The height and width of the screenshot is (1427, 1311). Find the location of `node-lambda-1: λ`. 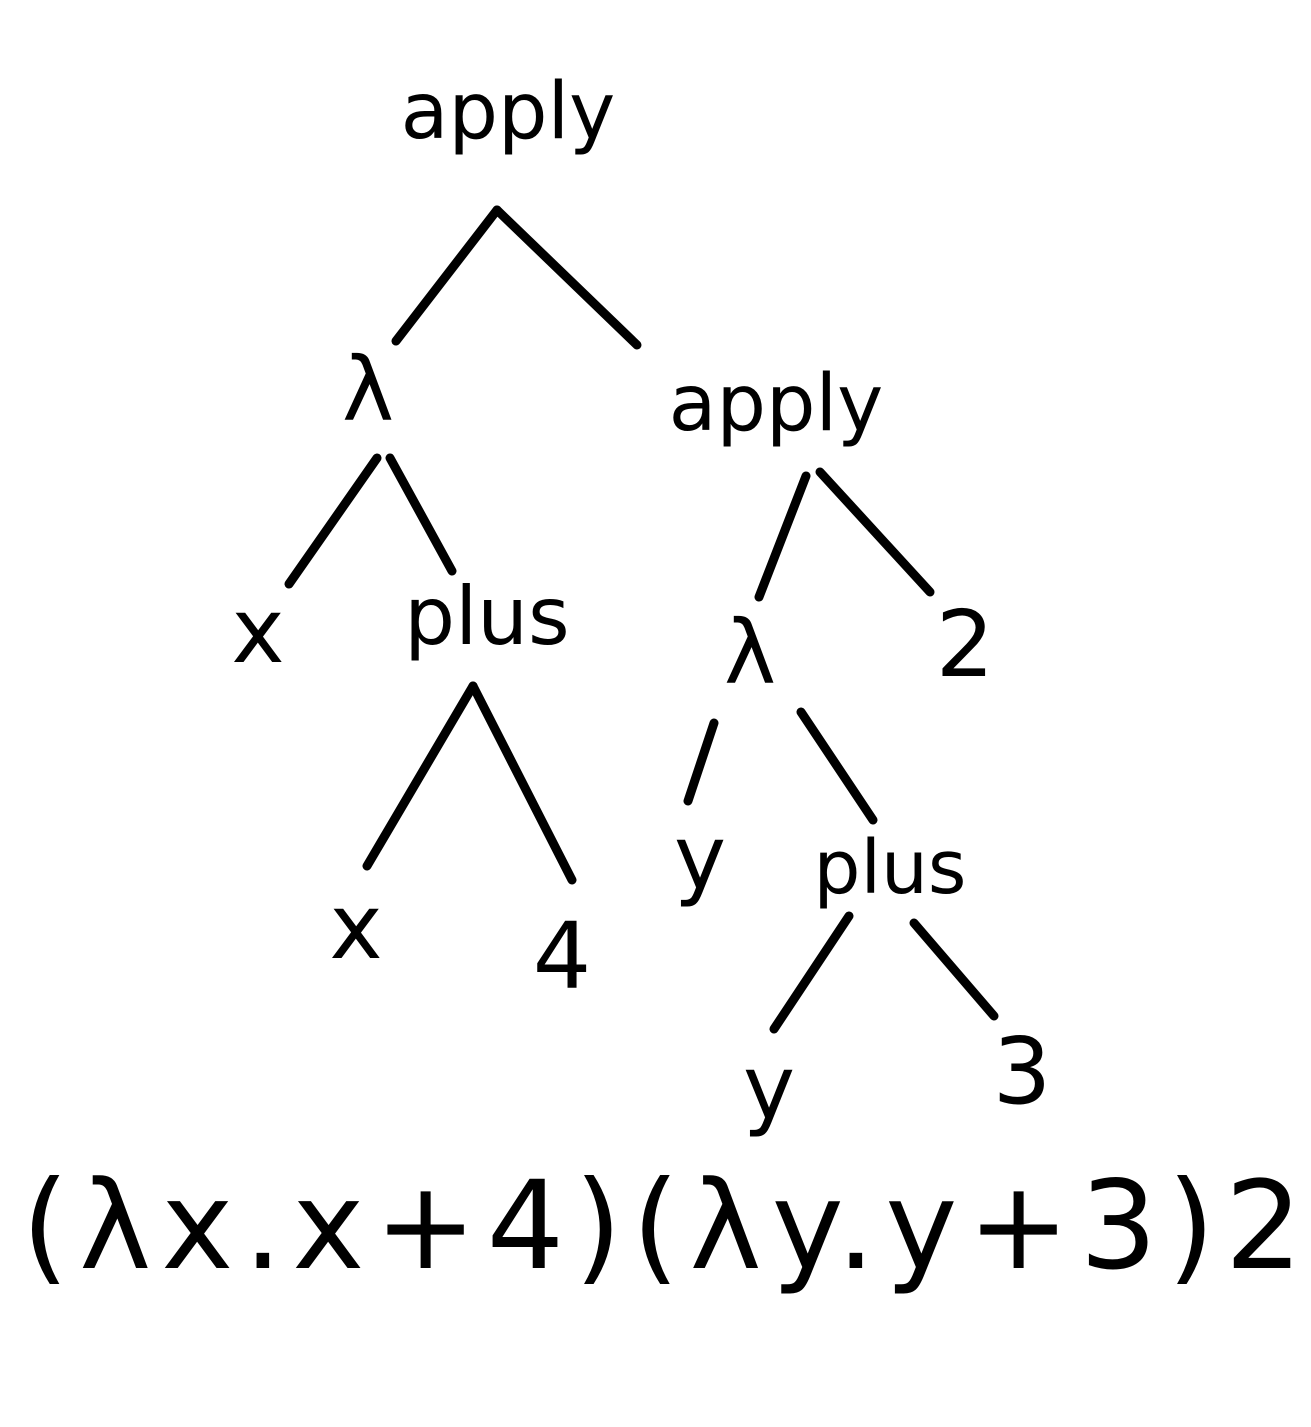

node-lambda-1: λ is located at coordinates (368, 389).